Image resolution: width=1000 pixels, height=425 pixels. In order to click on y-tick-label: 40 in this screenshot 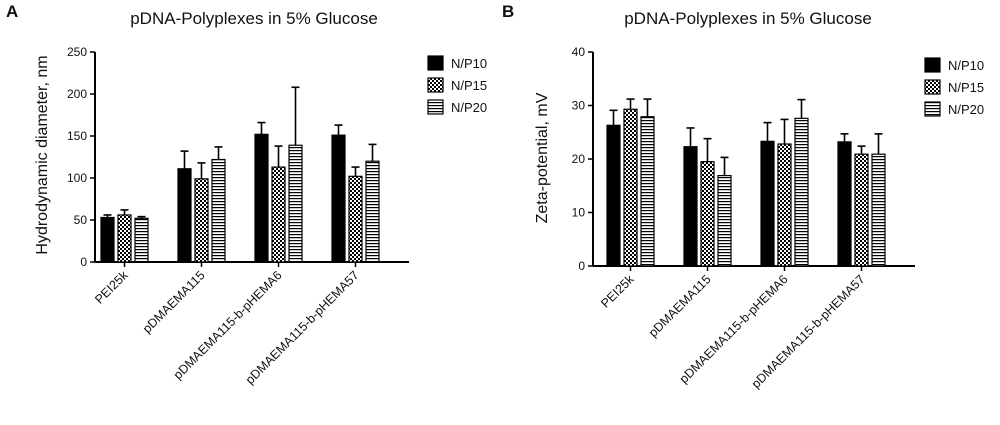, I will do `click(579, 52)`.